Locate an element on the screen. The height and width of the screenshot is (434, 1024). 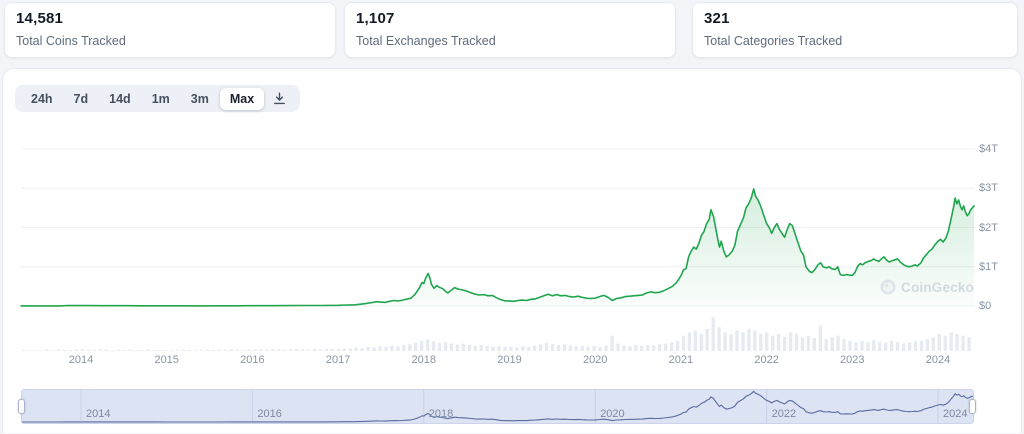
navigator-year-label: 2020 is located at coordinates (612, 414).